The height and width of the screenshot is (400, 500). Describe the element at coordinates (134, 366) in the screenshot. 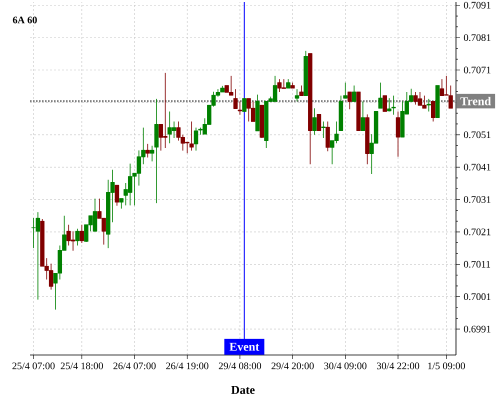

I see `x-tick-label: 26/4 07:00` at that location.